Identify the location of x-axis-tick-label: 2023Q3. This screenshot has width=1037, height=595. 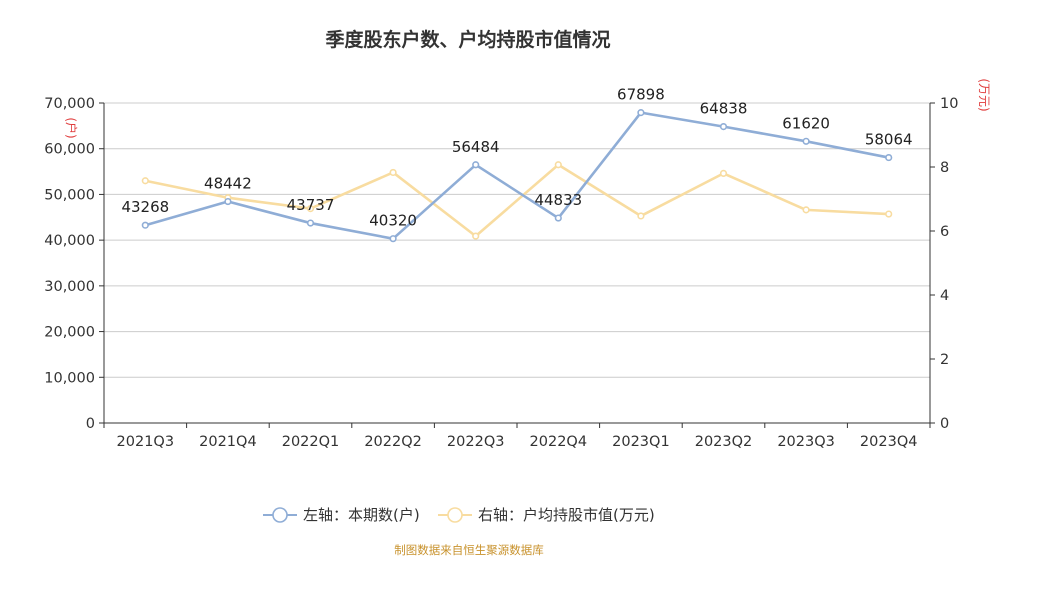
(806, 442).